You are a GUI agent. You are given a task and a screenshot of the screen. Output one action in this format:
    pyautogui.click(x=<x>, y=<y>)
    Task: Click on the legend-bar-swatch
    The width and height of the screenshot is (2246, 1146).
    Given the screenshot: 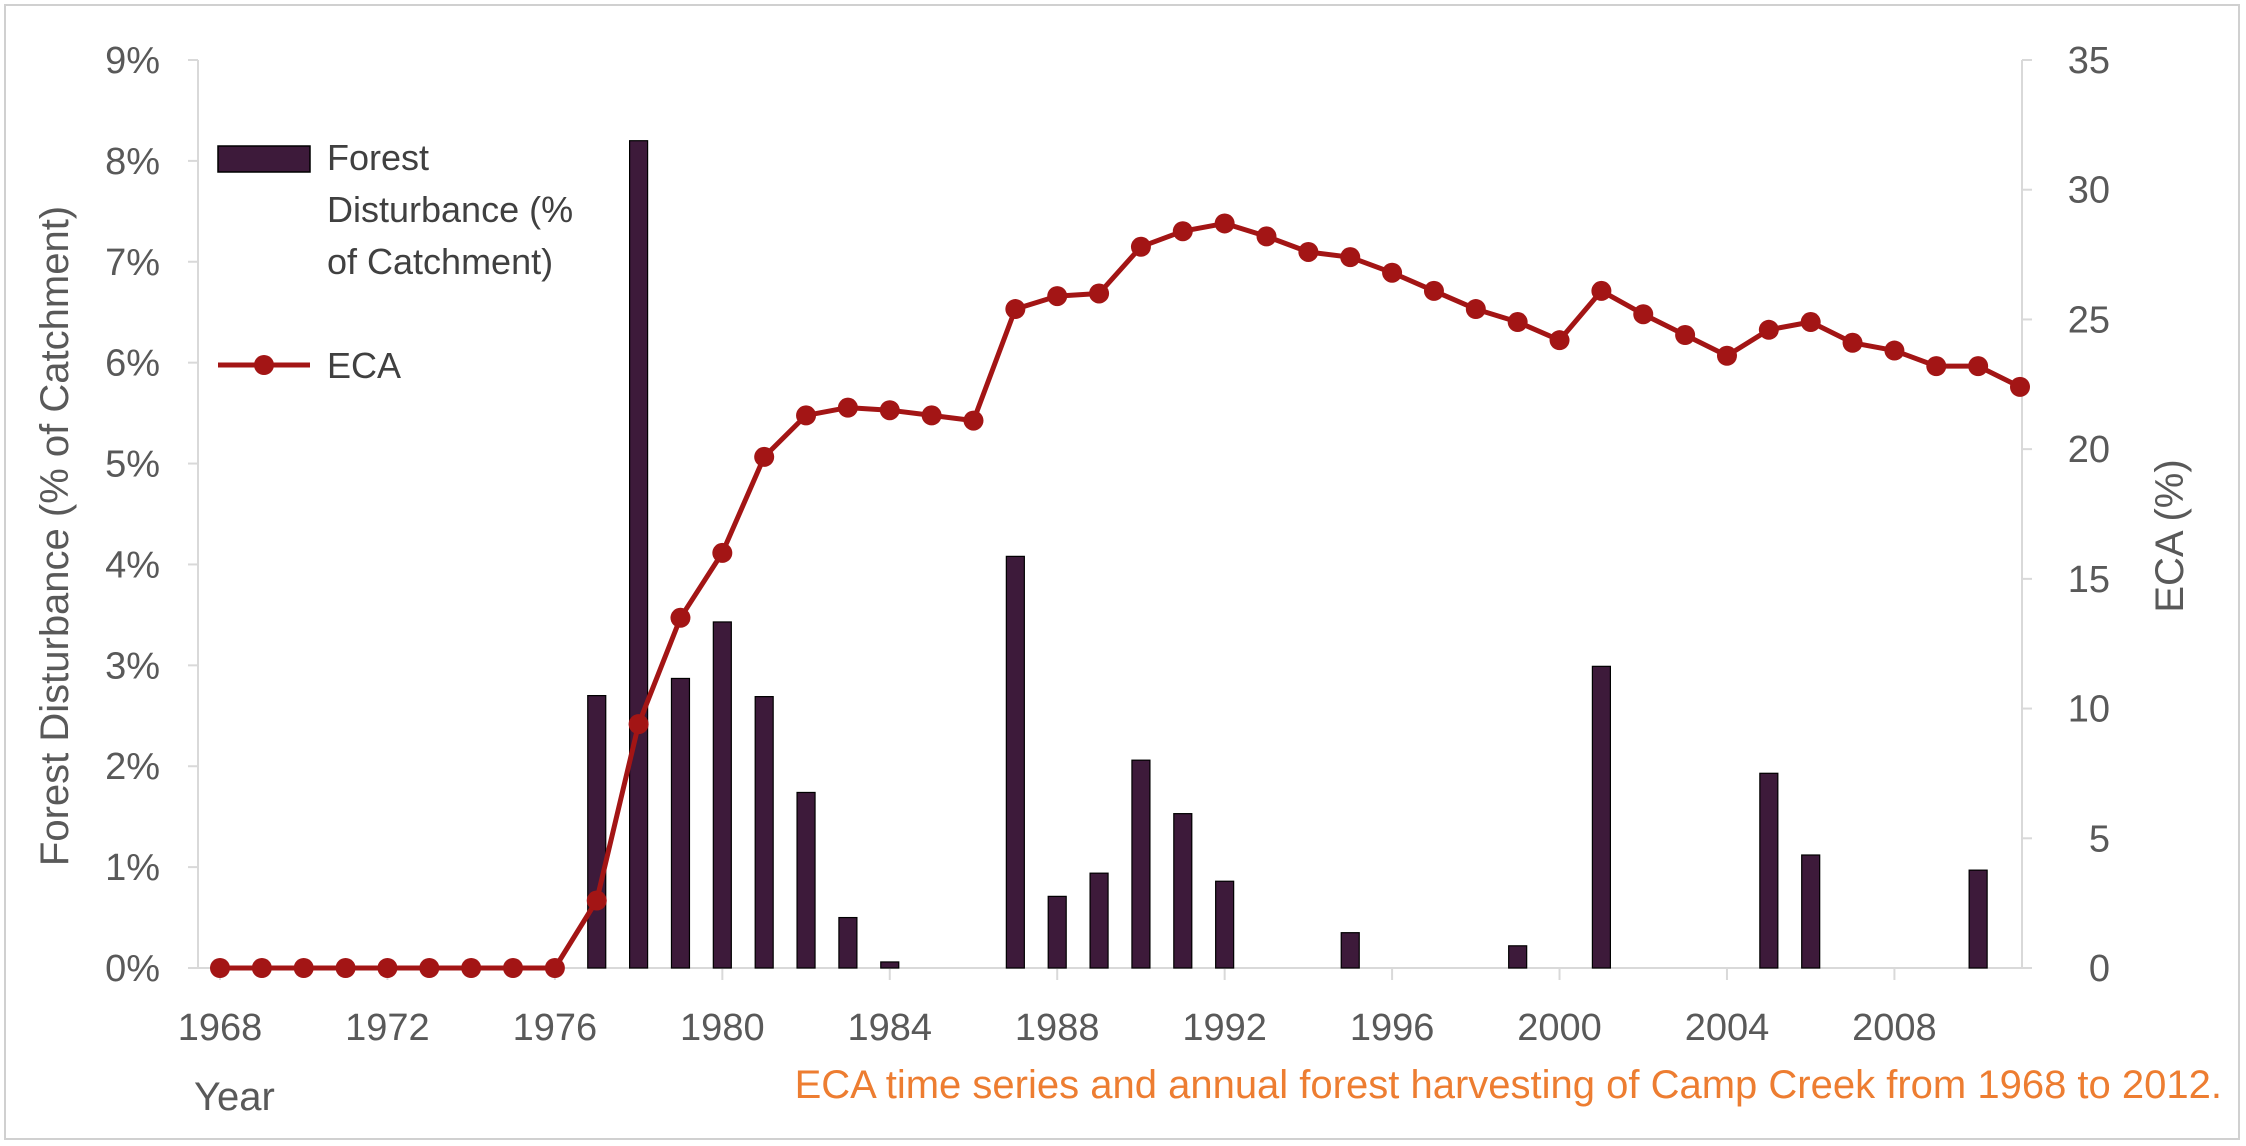 What is the action you would take?
    pyautogui.click(x=264, y=159)
    